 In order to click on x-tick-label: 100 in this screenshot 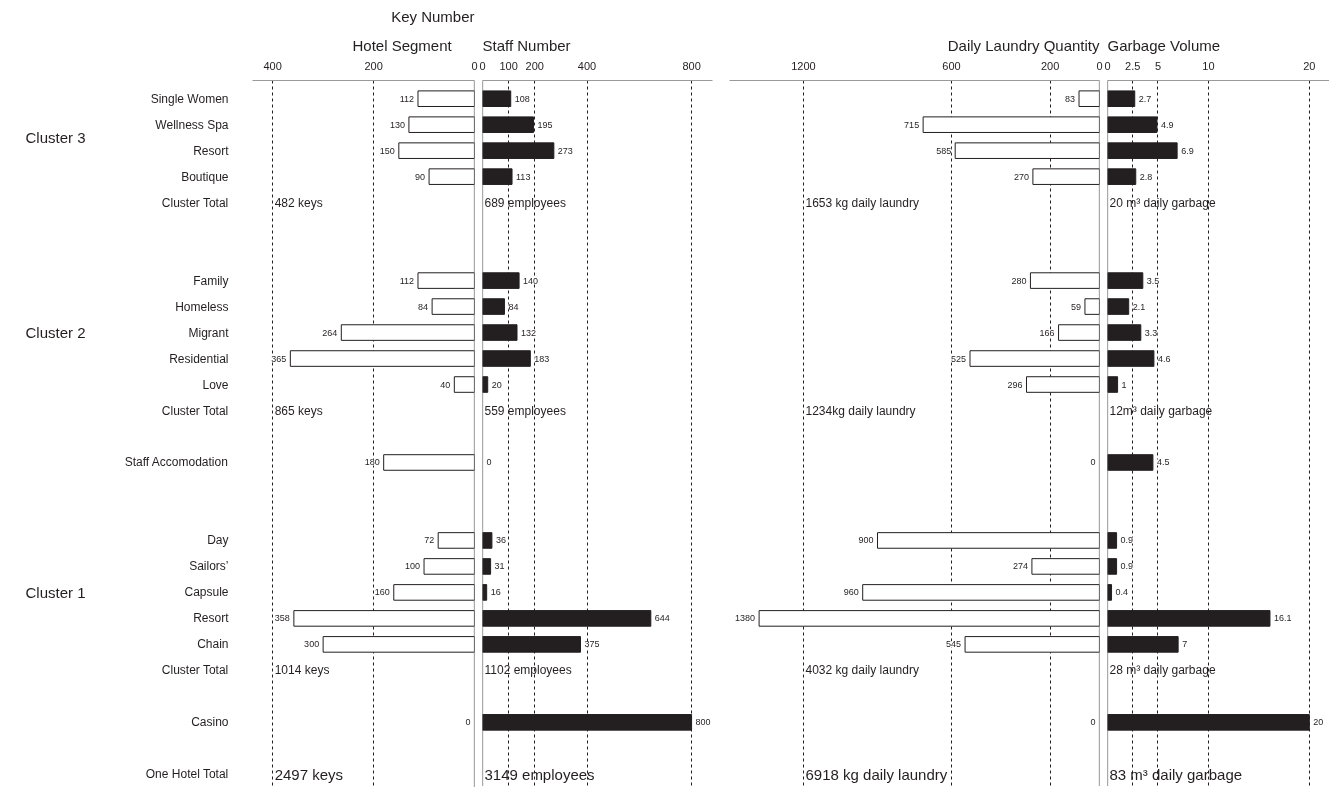, I will do `click(508, 65)`.